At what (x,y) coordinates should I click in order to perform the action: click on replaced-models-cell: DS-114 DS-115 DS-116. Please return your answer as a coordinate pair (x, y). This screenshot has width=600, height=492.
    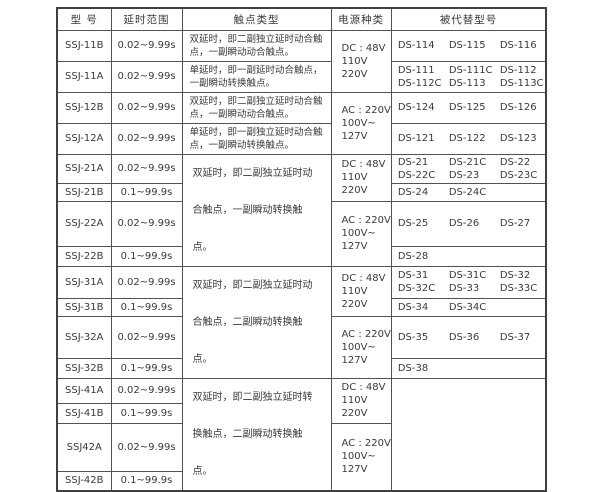
    Looking at the image, I should click on (468, 45).